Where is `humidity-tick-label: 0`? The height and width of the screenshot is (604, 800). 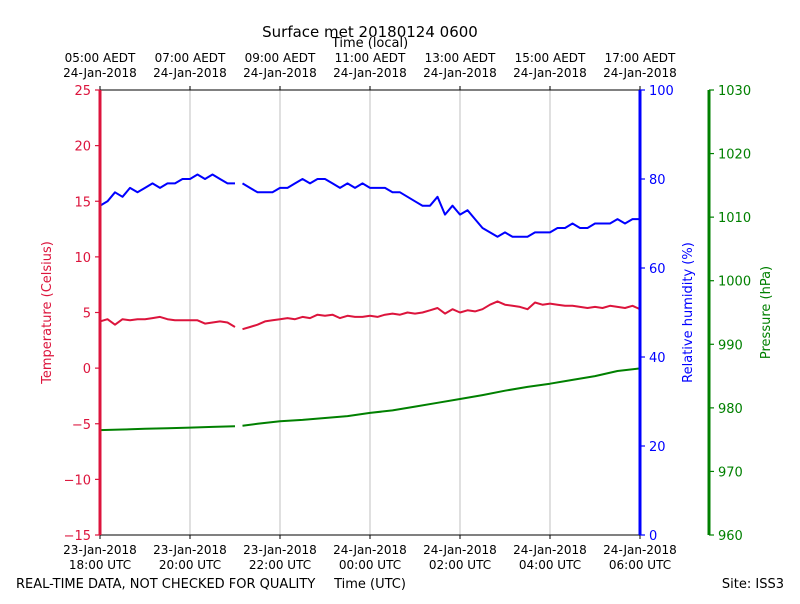 humidity-tick-label: 0 is located at coordinates (653, 536).